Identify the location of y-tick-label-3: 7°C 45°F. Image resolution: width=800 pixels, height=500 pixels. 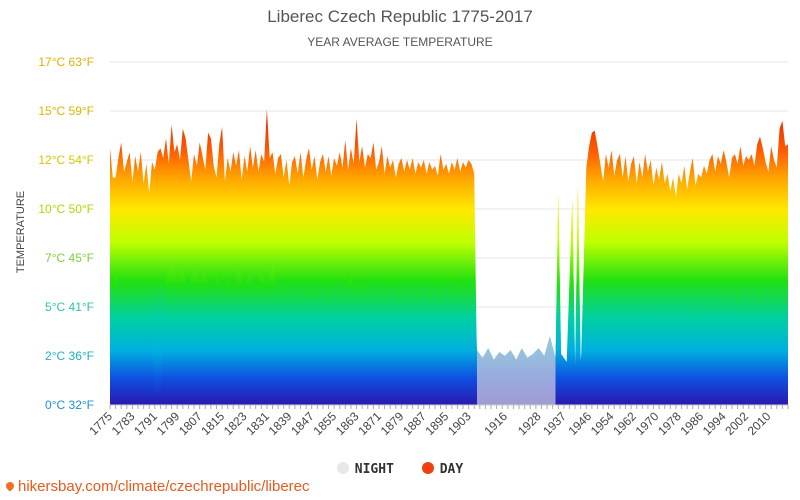
(69, 258).